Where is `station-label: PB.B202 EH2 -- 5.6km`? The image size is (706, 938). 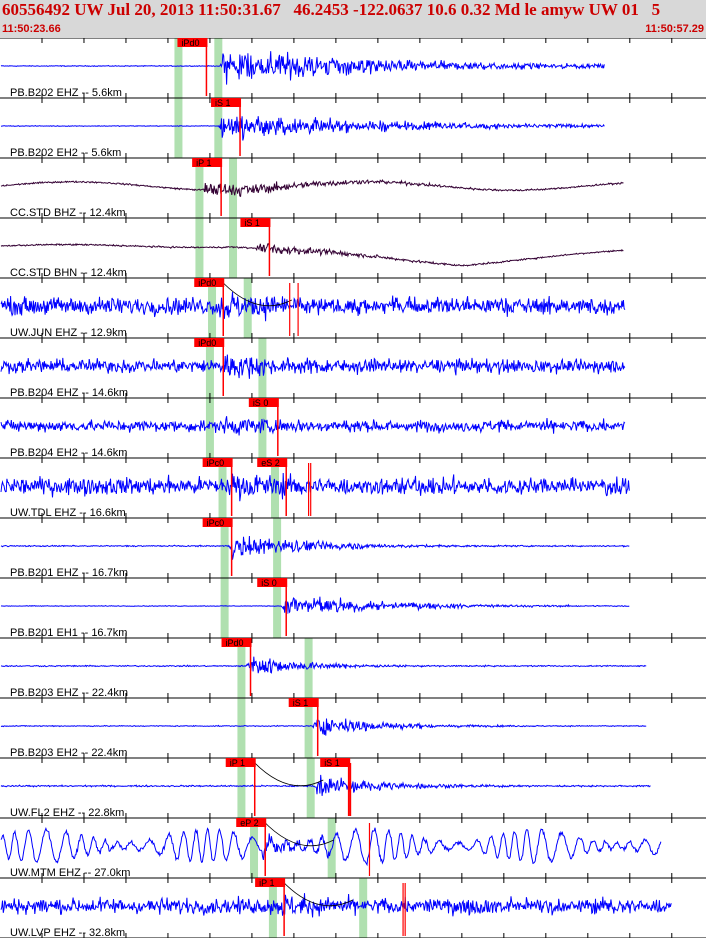 station-label: PB.B202 EH2 -- 5.6km is located at coordinates (65, 153).